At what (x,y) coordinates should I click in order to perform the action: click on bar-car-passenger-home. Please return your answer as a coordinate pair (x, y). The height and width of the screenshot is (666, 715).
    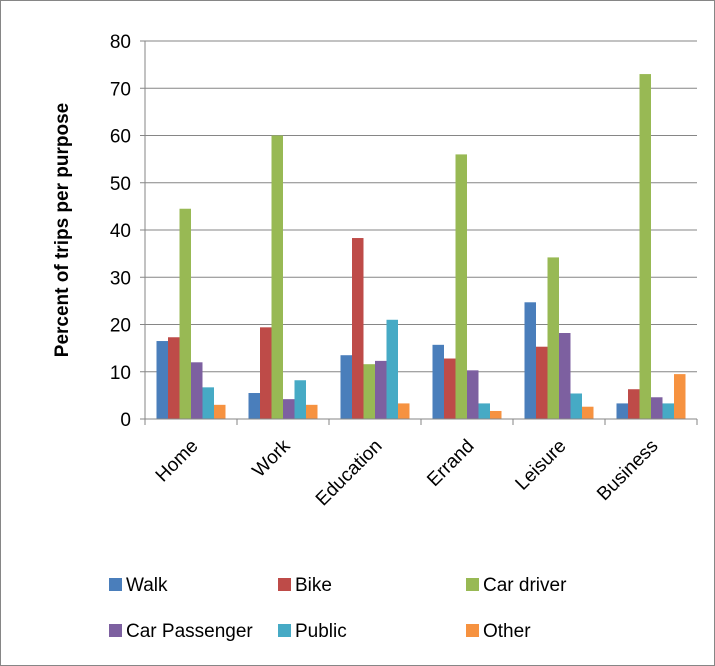
    Looking at the image, I should click on (197, 390).